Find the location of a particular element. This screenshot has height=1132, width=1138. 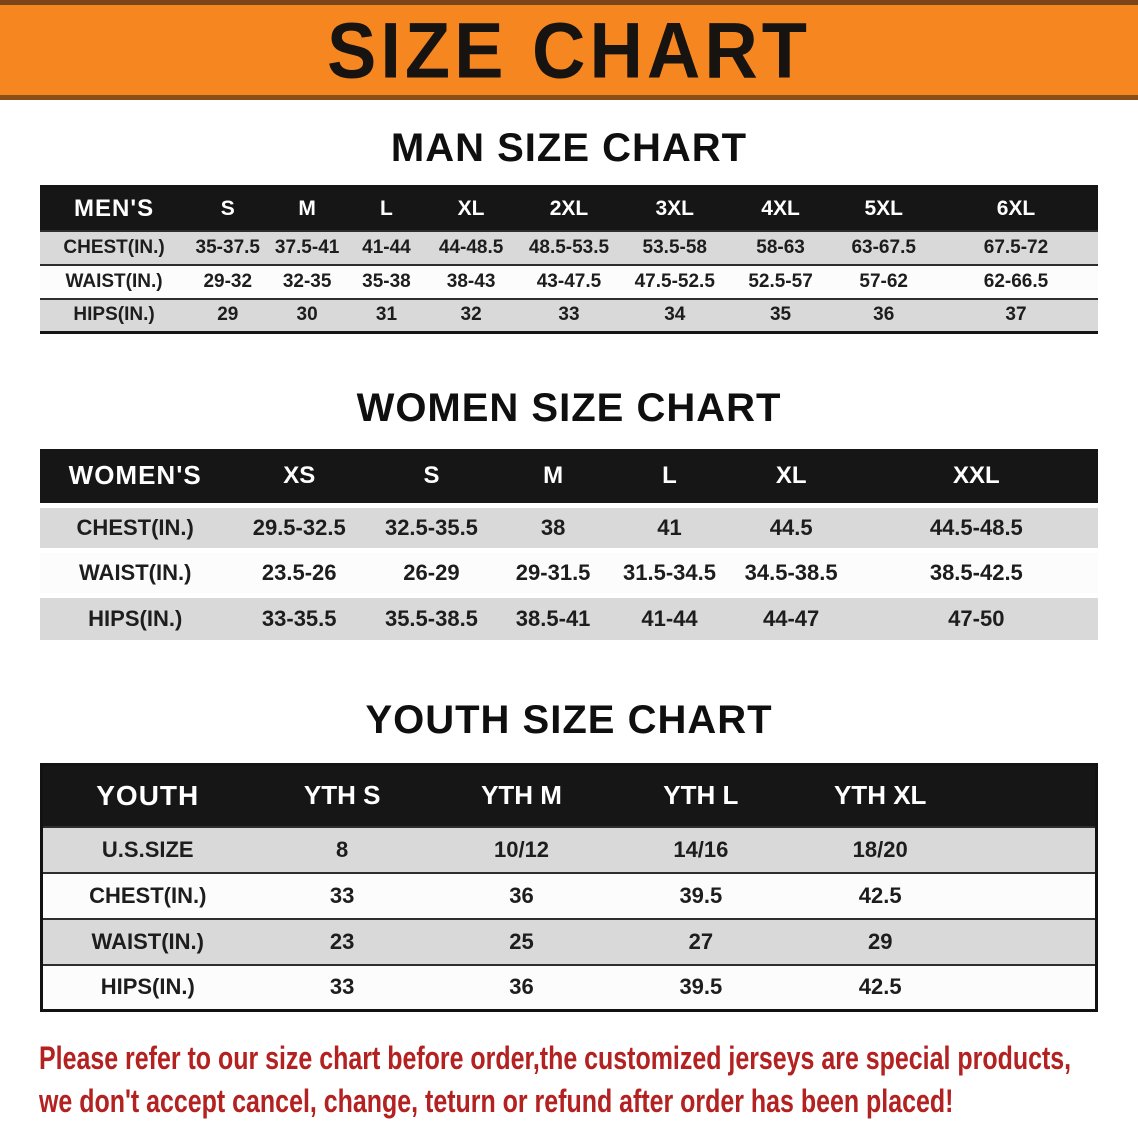

men-col-header: S is located at coordinates (228, 208).